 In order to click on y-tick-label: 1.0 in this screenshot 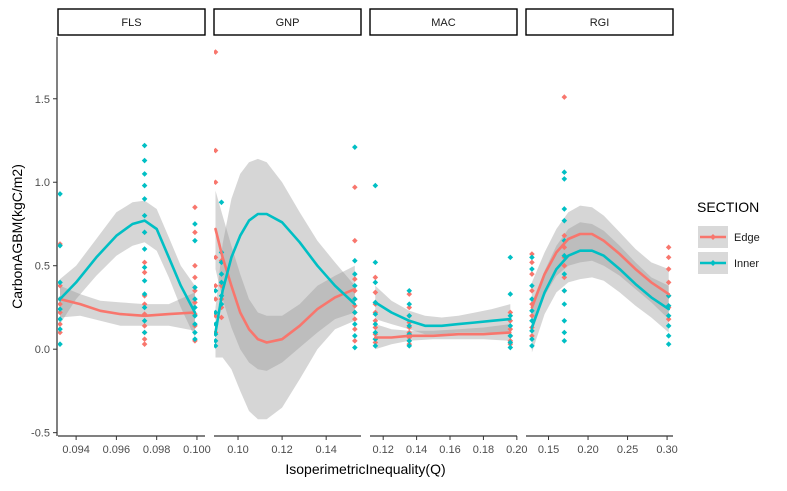, I will do `click(42, 183)`.